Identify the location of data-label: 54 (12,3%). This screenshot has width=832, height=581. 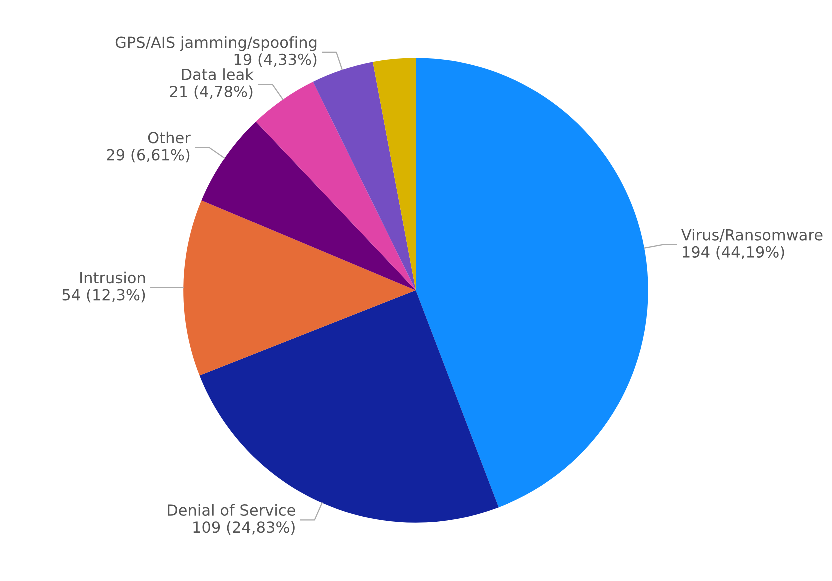
(104, 295).